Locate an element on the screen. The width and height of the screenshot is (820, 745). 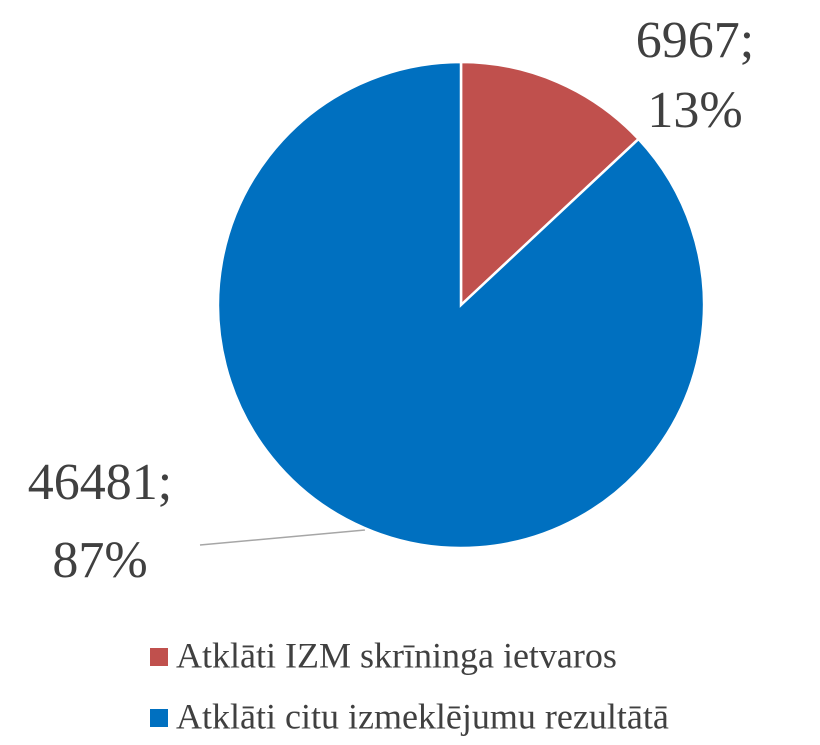
legend-label: Atklāti citu izmeklējumu rezultātā is located at coordinates (422, 716).